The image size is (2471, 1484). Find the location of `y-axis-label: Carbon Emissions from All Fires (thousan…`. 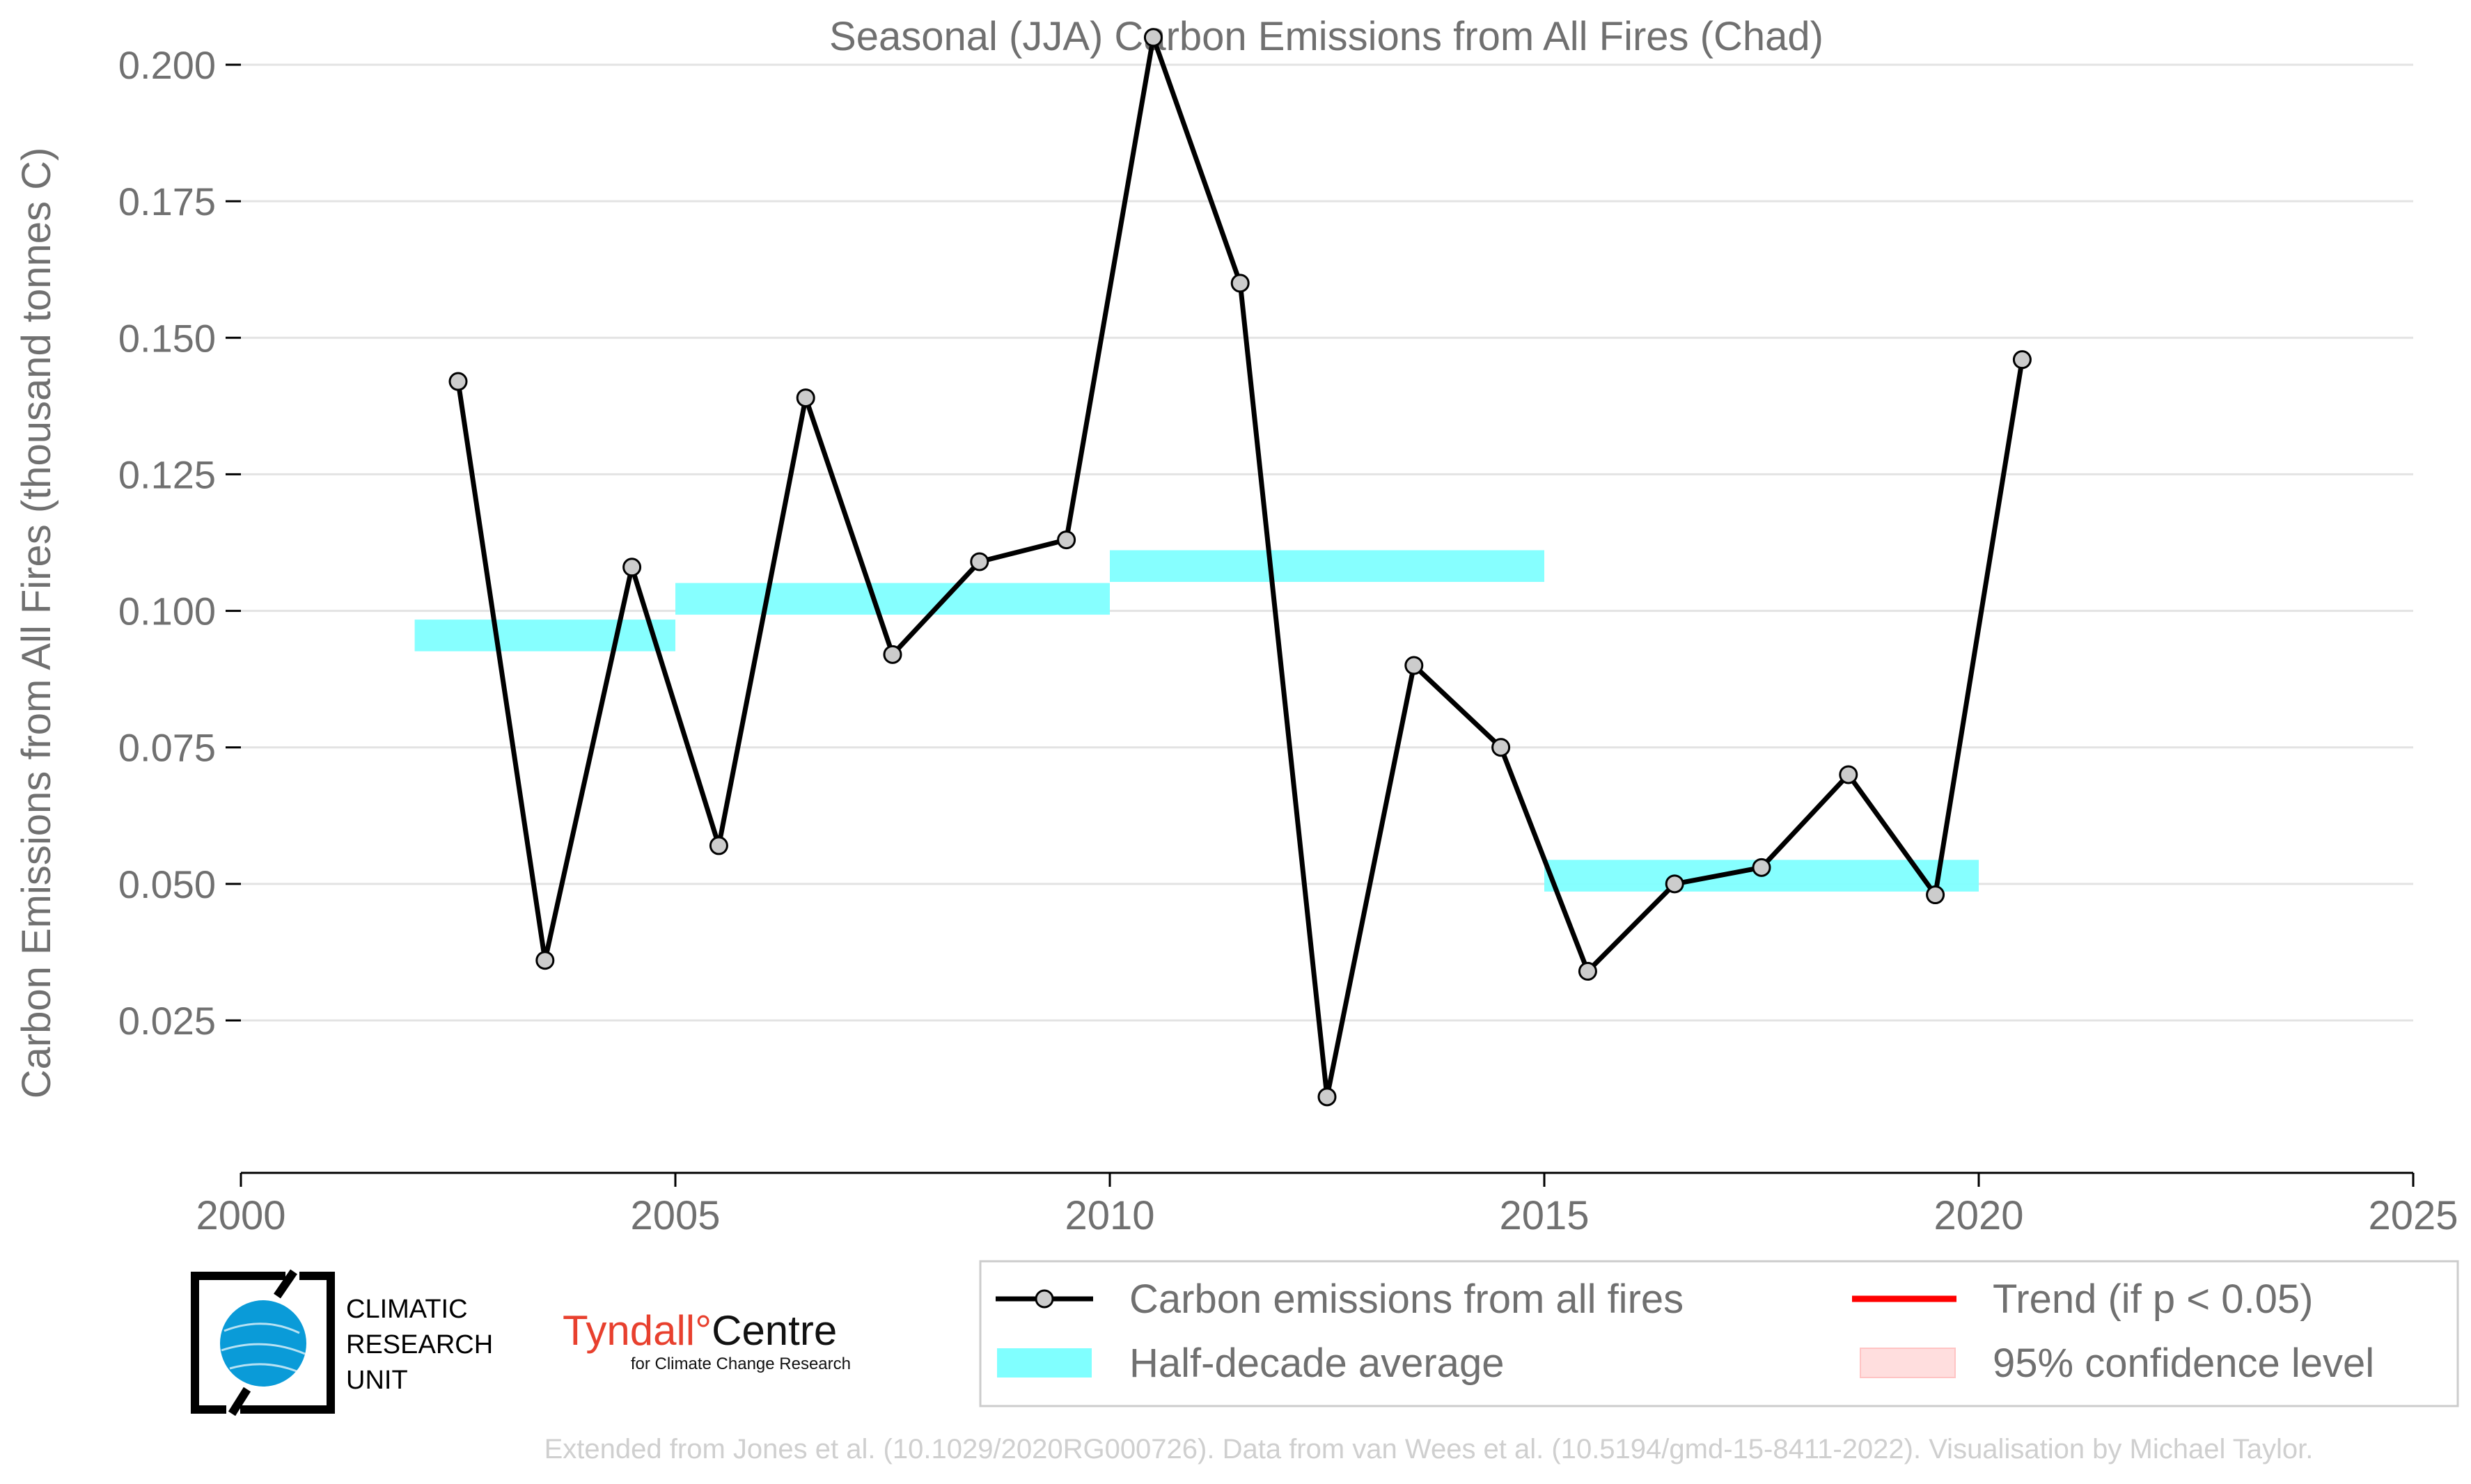

y-axis-label: Carbon Emissions from All Fires (thousan… is located at coordinates (36, 623).